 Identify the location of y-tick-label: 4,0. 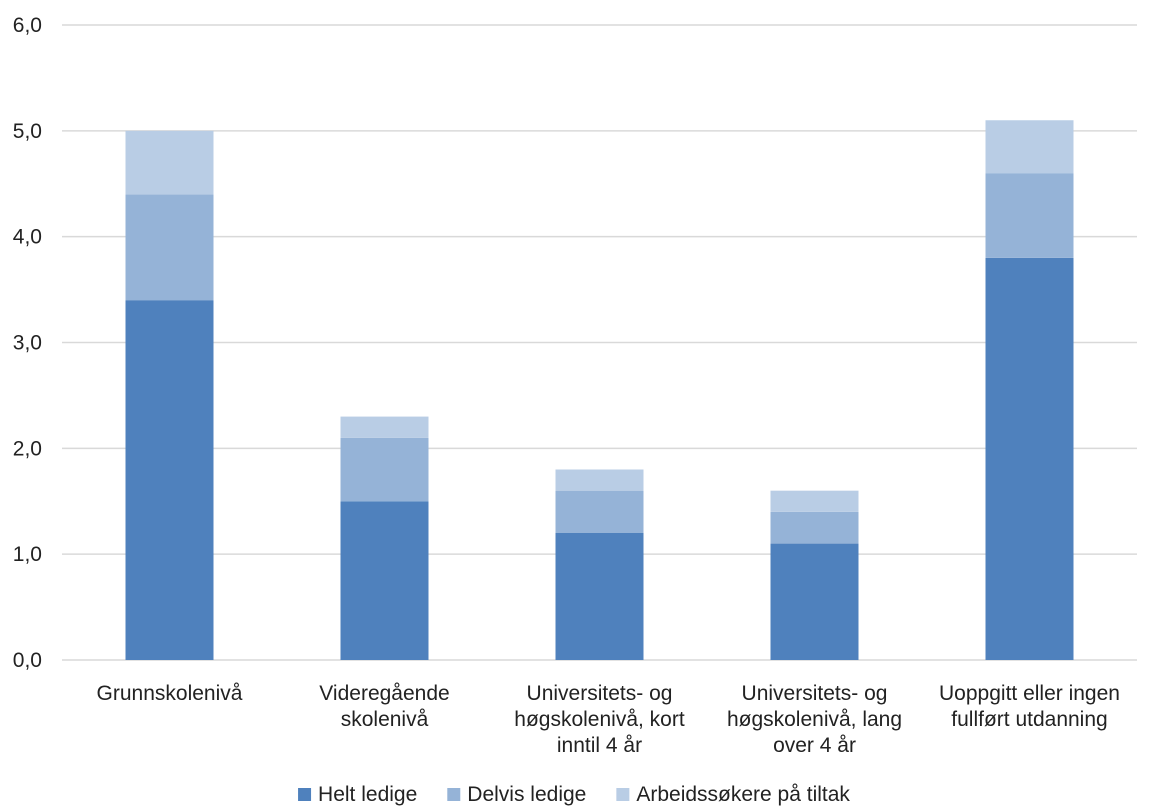
(27, 237).